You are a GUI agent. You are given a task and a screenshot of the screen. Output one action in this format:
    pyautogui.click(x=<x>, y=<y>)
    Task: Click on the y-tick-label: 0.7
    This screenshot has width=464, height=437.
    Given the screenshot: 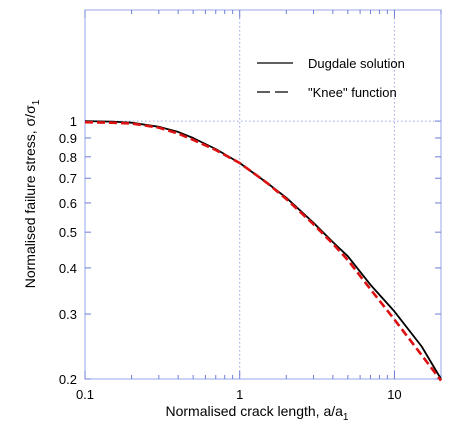 What is the action you would take?
    pyautogui.click(x=68, y=178)
    